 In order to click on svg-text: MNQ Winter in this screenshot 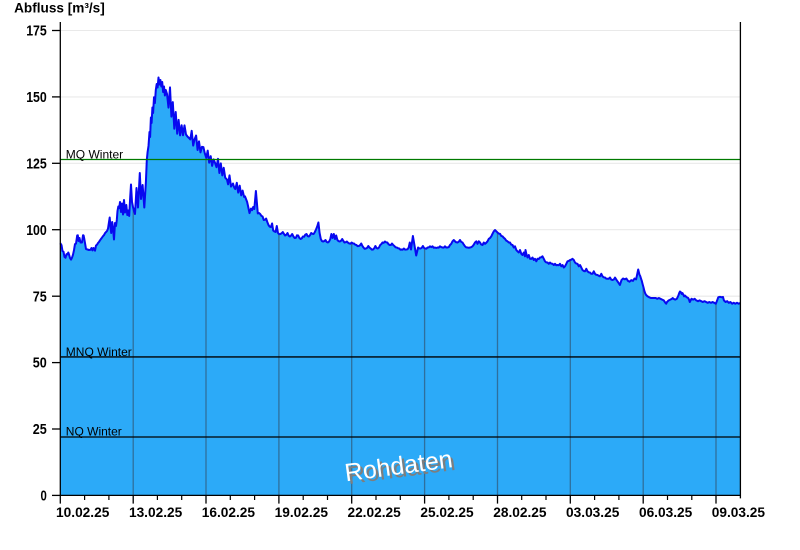, I will do `click(99, 352)`.